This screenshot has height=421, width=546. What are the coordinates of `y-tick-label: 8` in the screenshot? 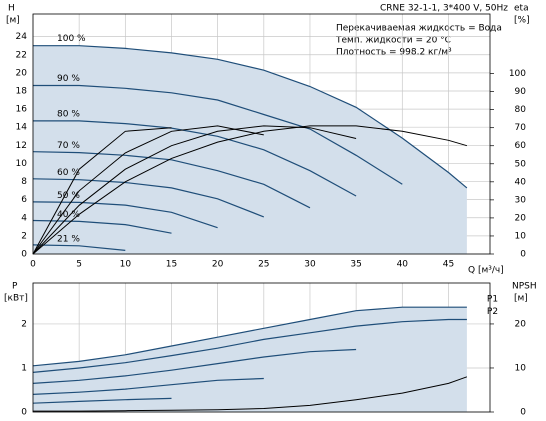 It's located at (24, 182).